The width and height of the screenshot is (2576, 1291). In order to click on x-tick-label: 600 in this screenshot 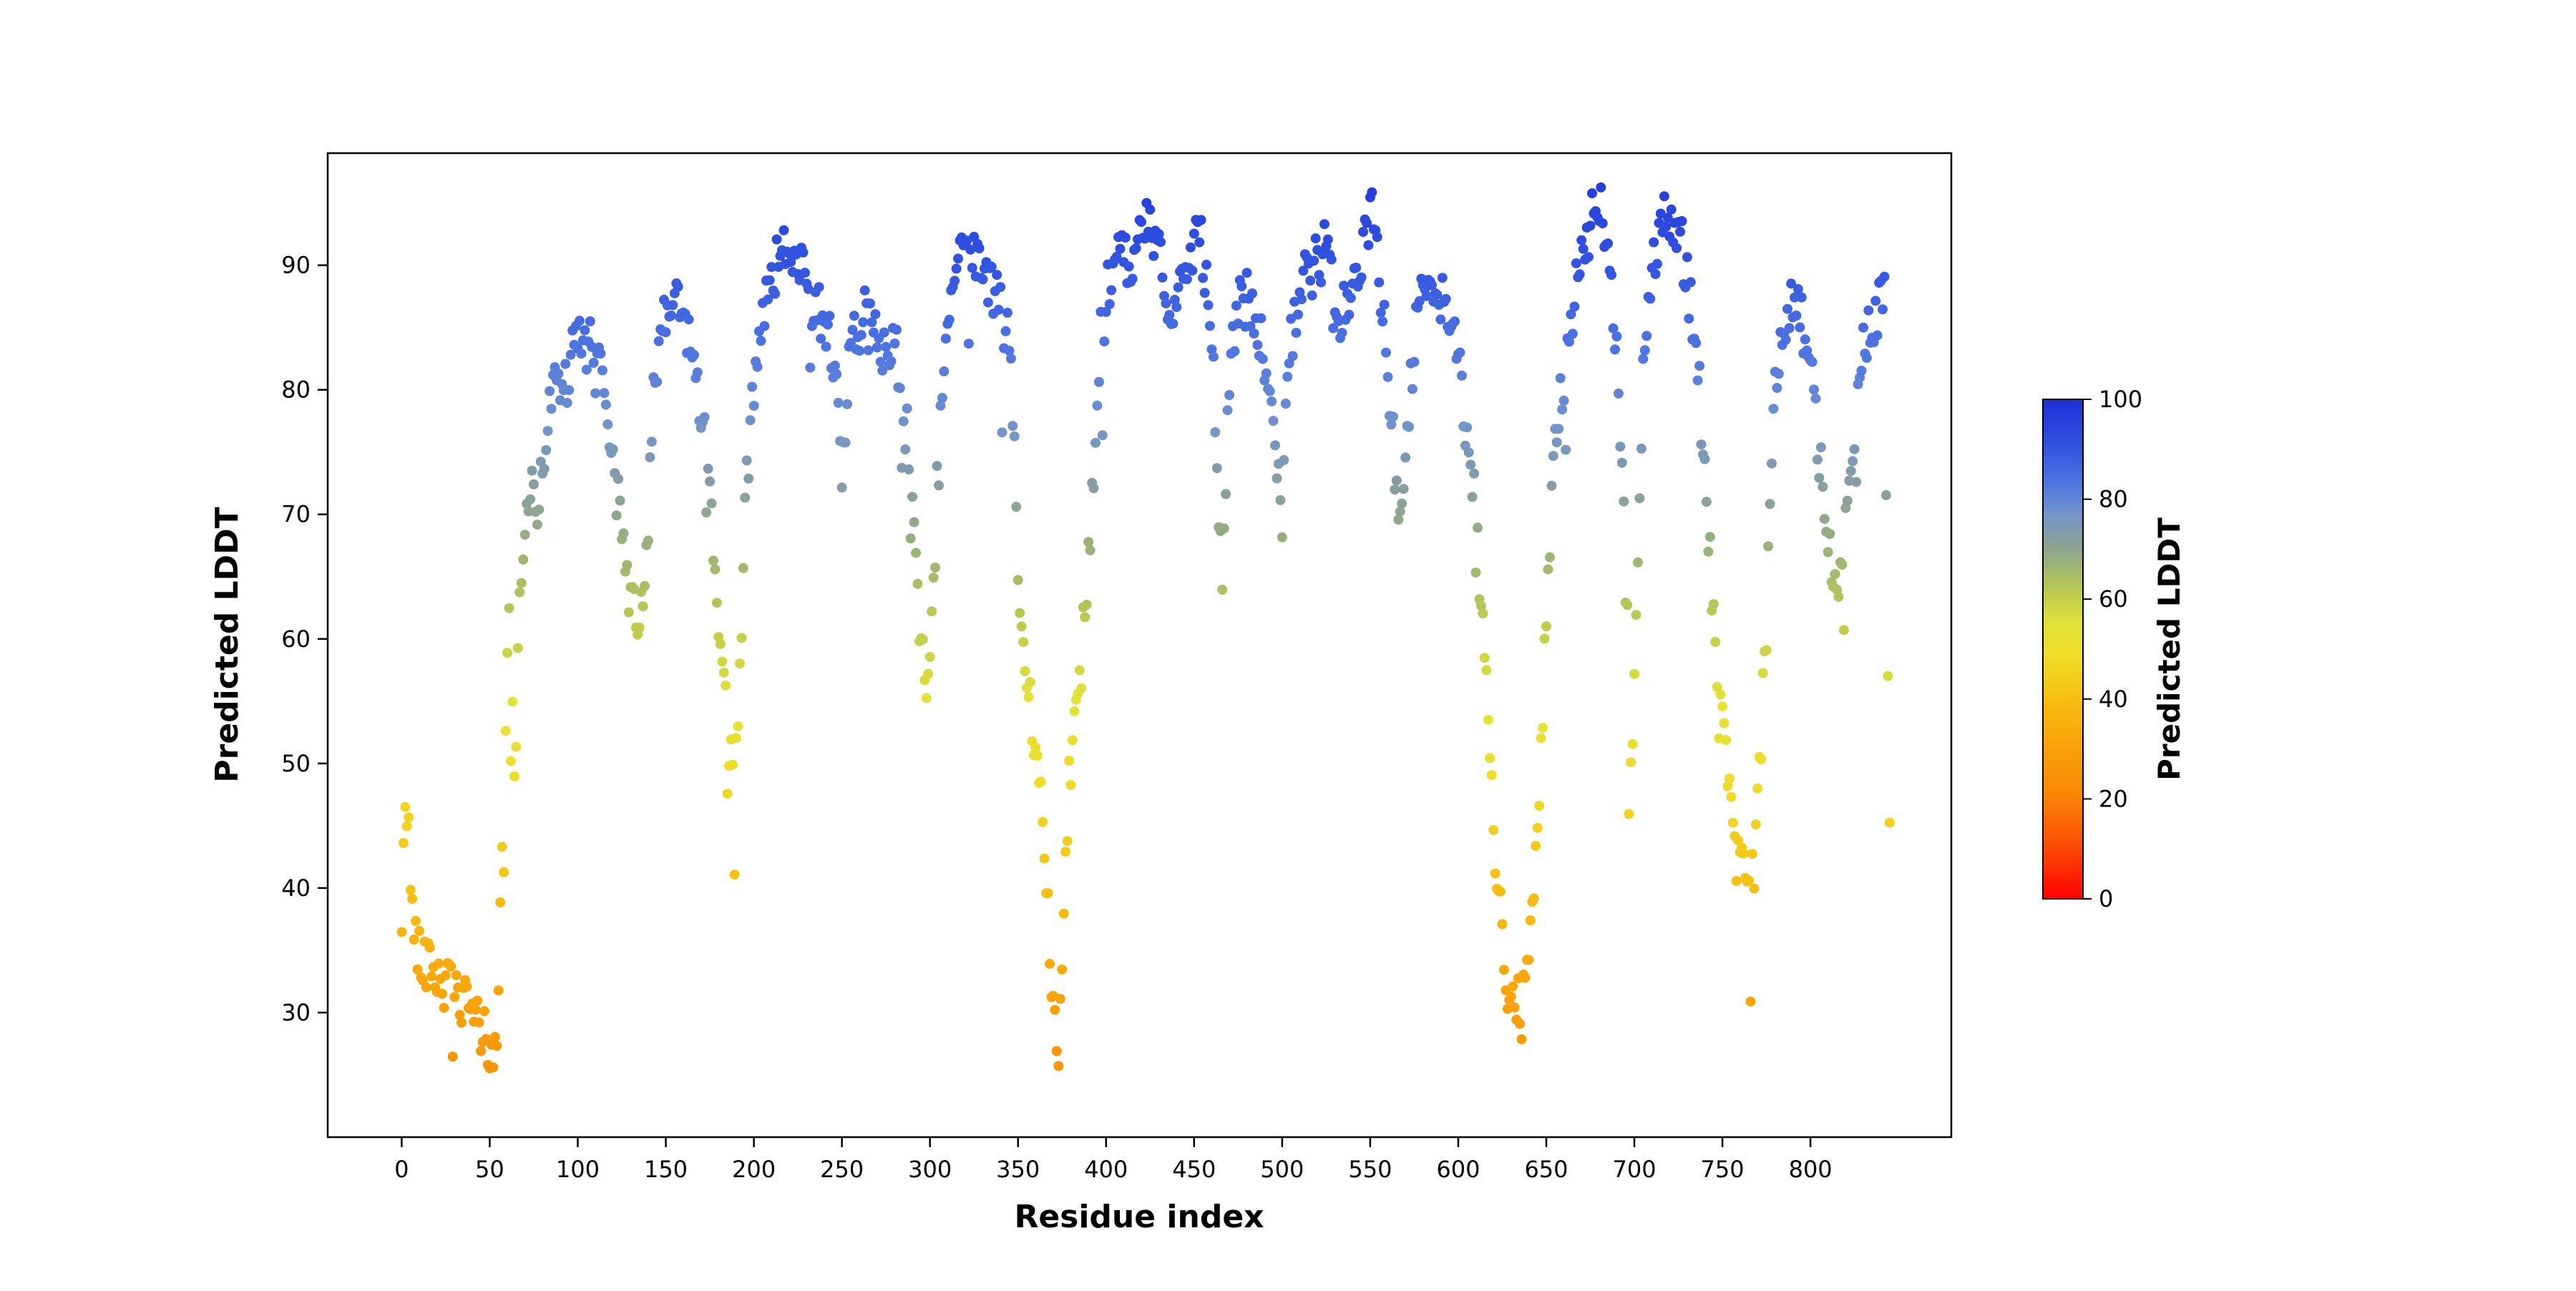, I will do `click(1458, 1169)`.